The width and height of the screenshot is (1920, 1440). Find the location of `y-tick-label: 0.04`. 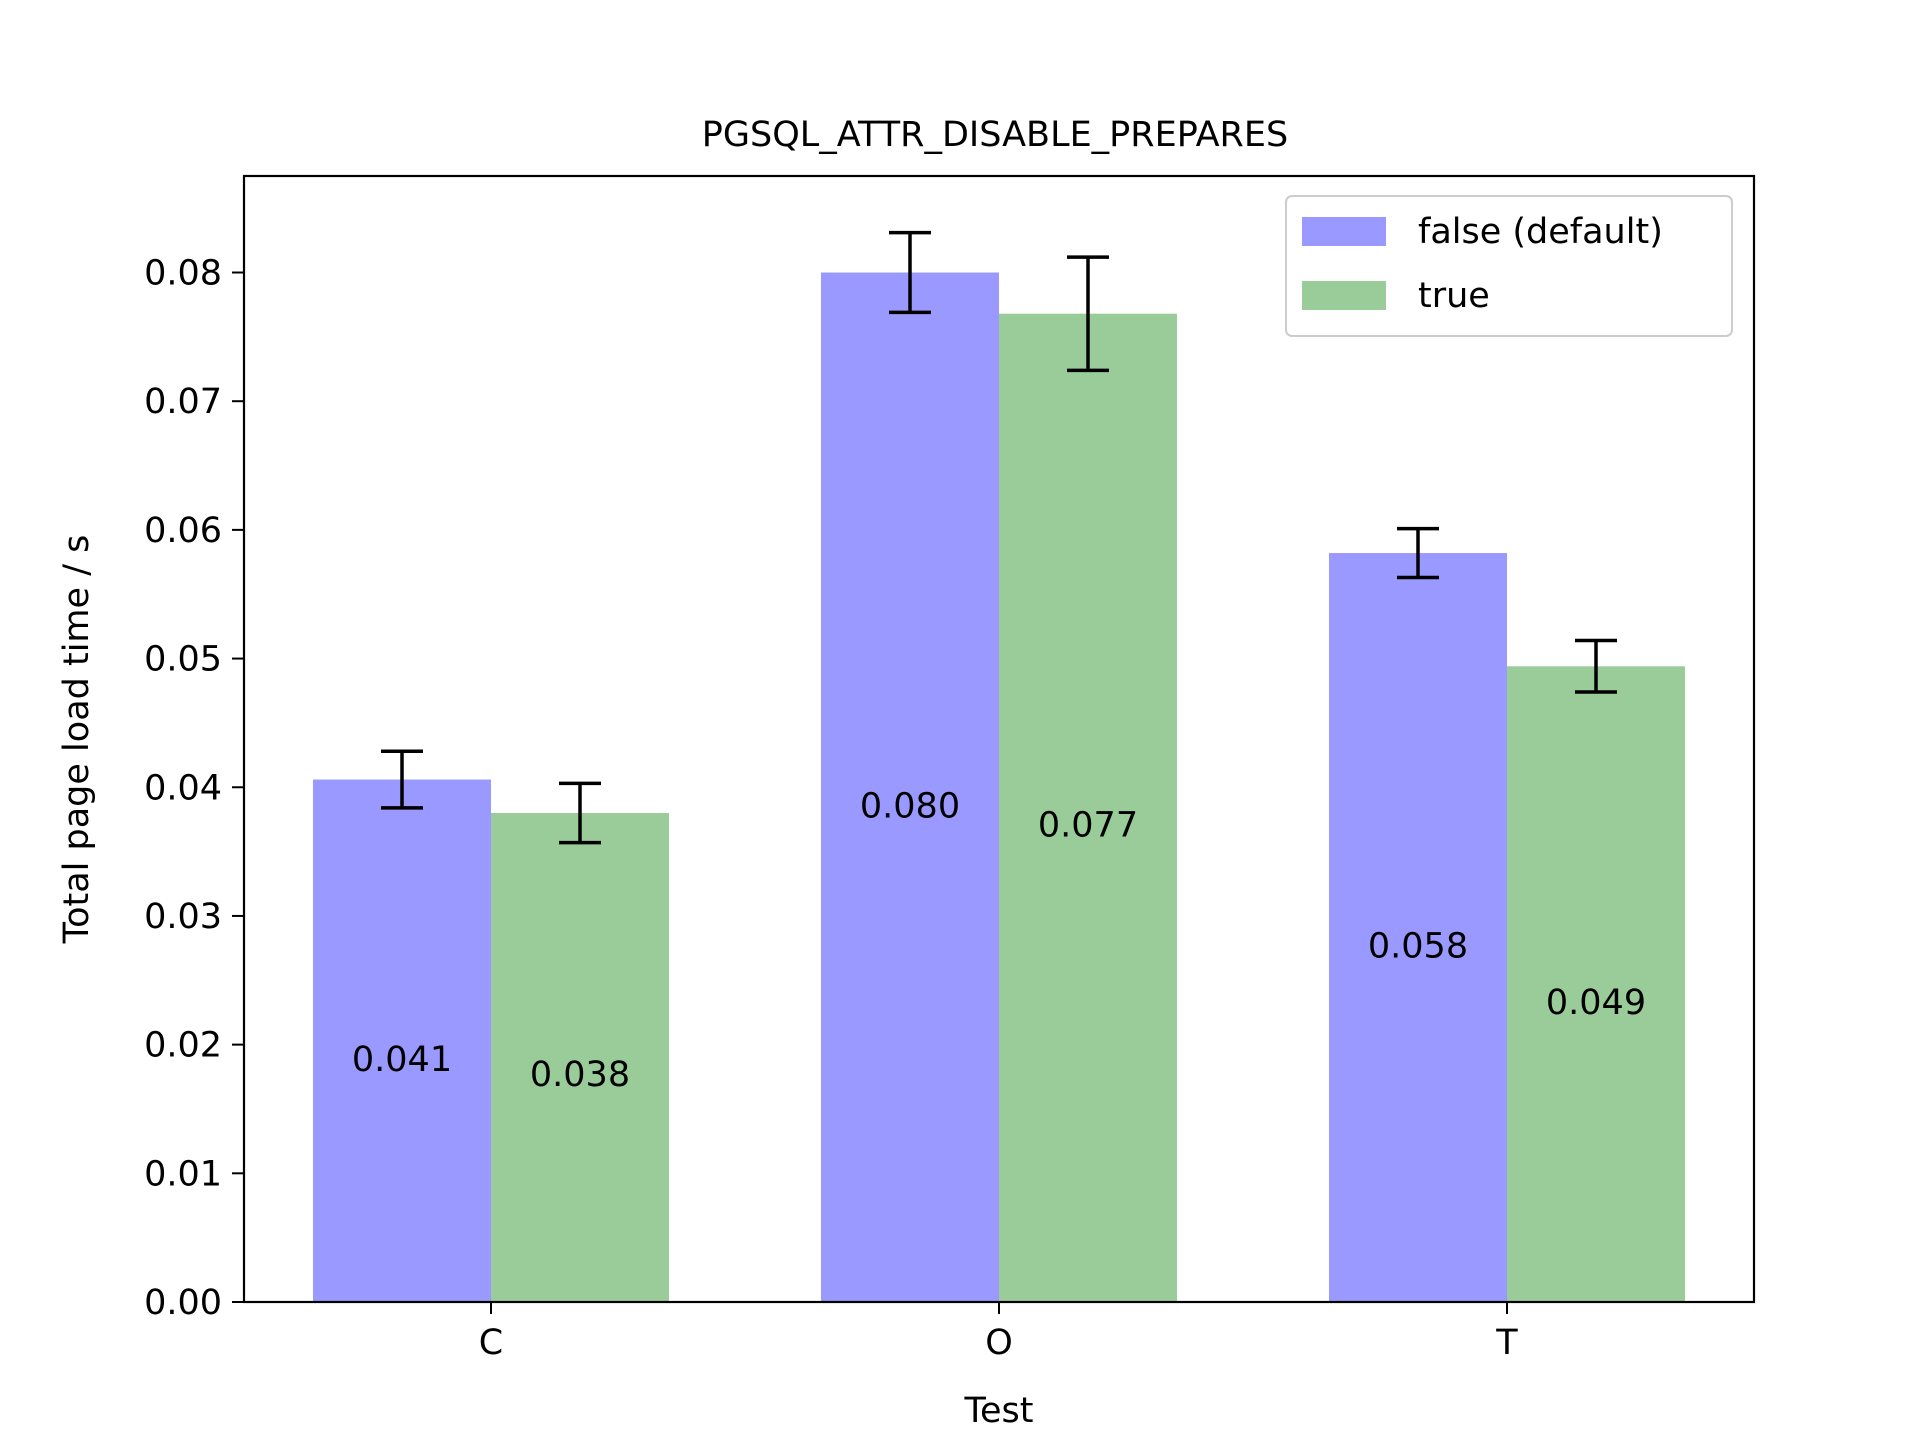

y-tick-label: 0.04 is located at coordinates (183, 788).